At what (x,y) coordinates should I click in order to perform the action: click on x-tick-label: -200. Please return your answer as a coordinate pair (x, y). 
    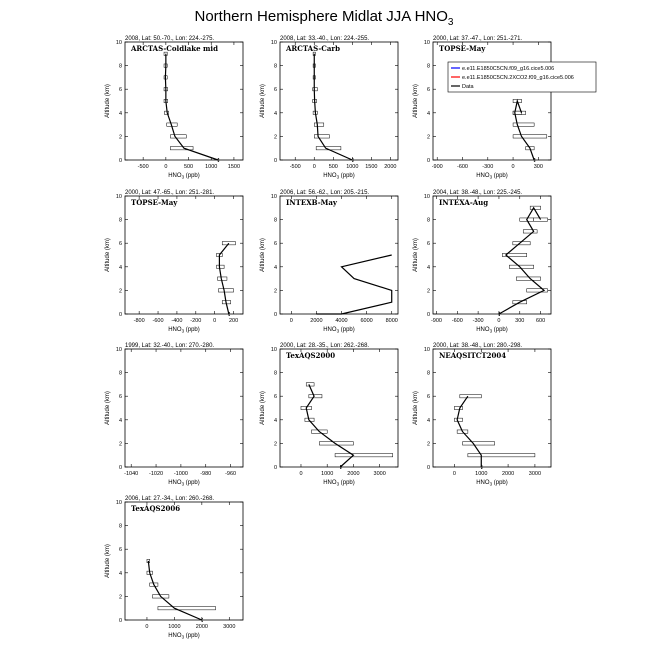
    Looking at the image, I should click on (195, 321).